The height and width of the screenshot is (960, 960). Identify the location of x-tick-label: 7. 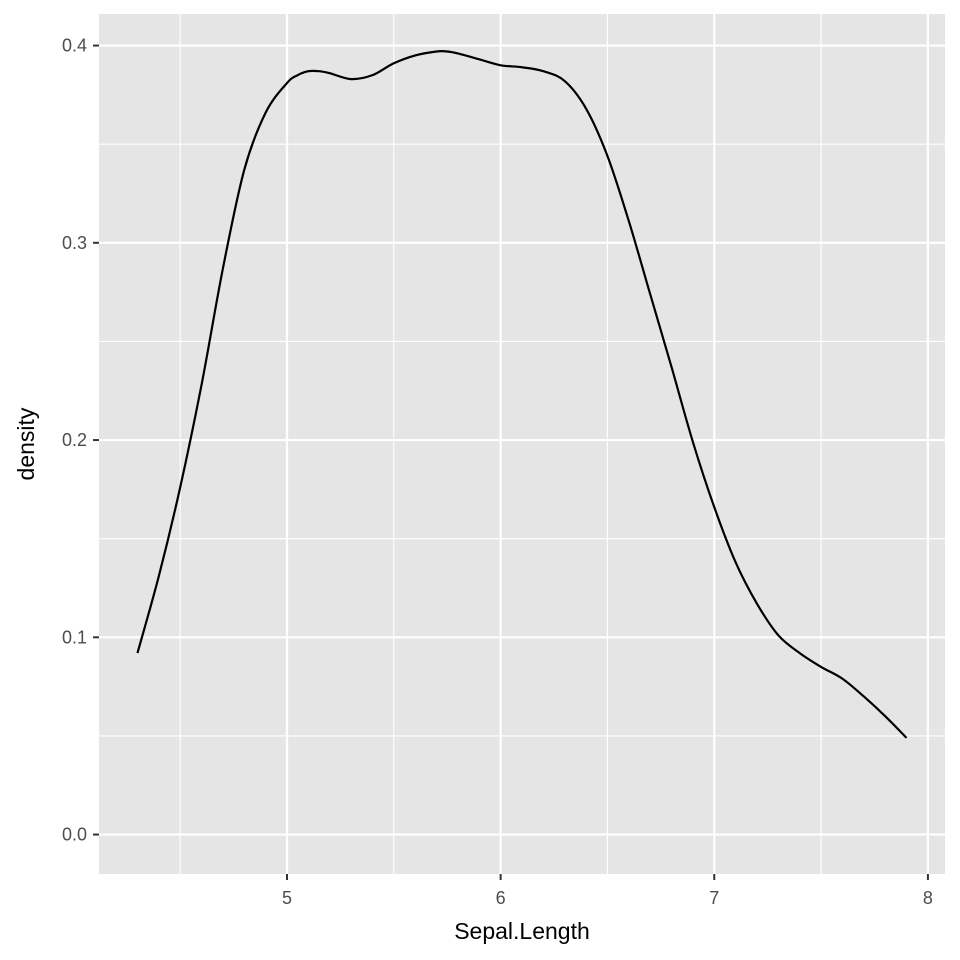
(714, 898).